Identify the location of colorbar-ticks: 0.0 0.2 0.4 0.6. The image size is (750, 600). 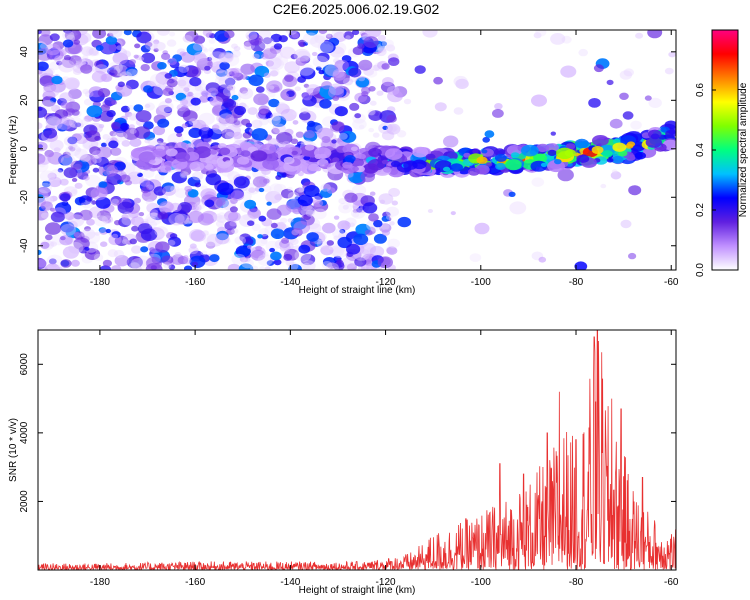
(705, 180).